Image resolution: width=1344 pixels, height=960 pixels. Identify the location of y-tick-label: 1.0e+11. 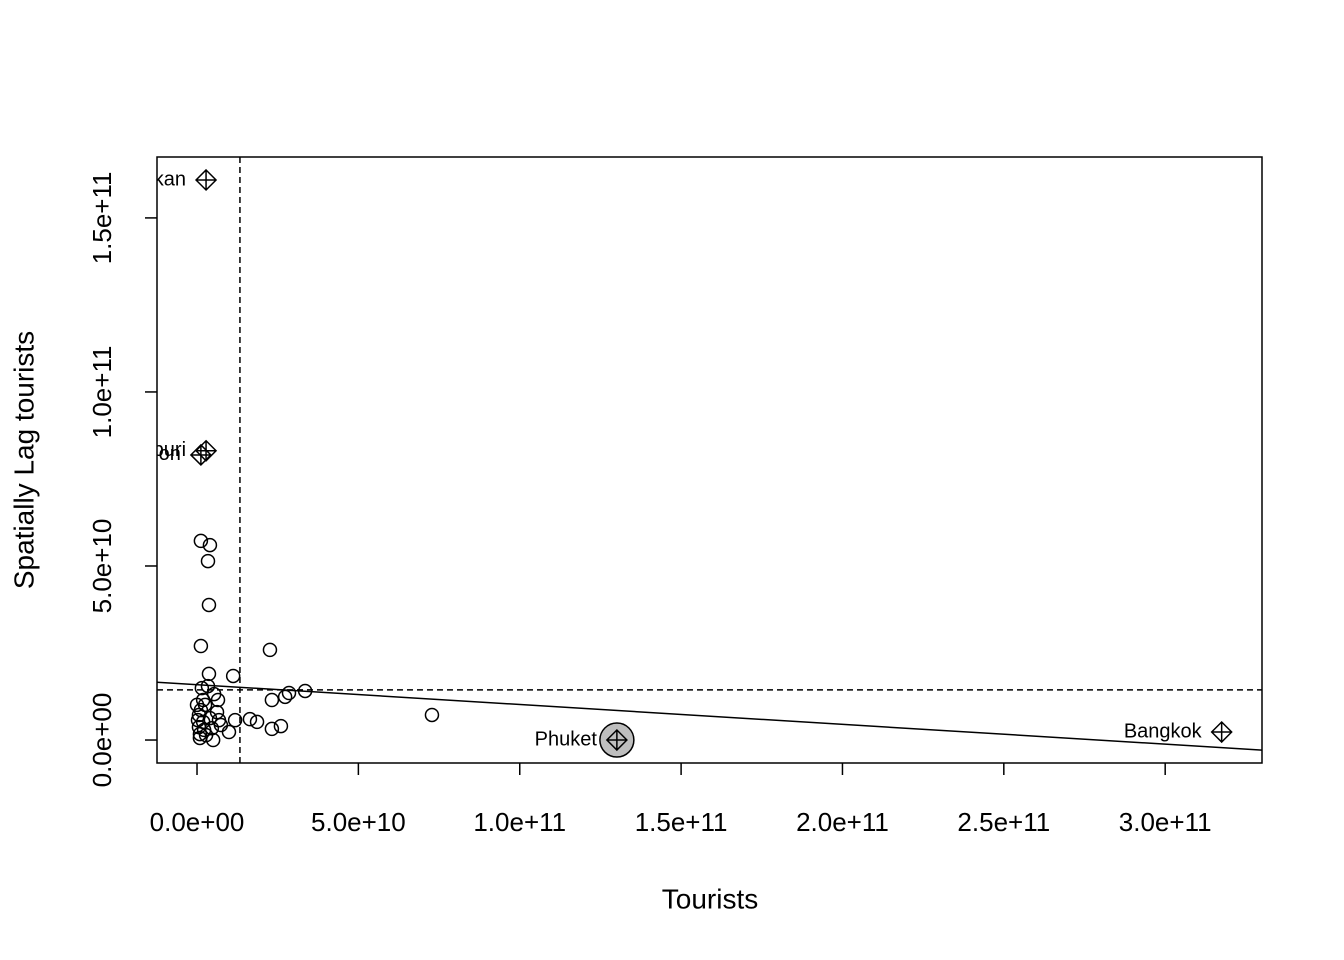
(102, 392).